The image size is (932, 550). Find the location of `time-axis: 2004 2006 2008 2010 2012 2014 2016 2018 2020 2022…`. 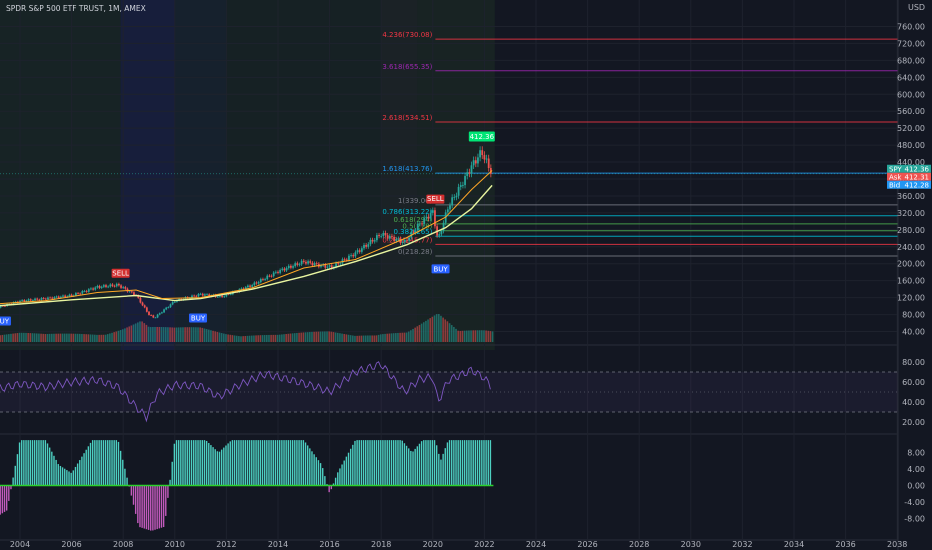

time-axis: 2004 2006 2008 2010 2012 2014 2016 2018 2020 2022… is located at coordinates (459, 544).